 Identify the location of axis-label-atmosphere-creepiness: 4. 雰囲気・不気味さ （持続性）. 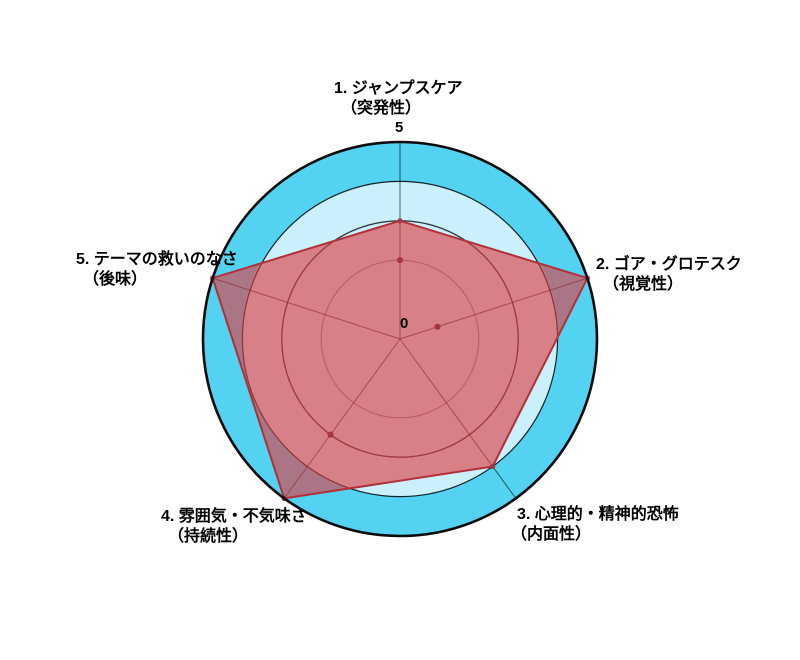
(234, 527).